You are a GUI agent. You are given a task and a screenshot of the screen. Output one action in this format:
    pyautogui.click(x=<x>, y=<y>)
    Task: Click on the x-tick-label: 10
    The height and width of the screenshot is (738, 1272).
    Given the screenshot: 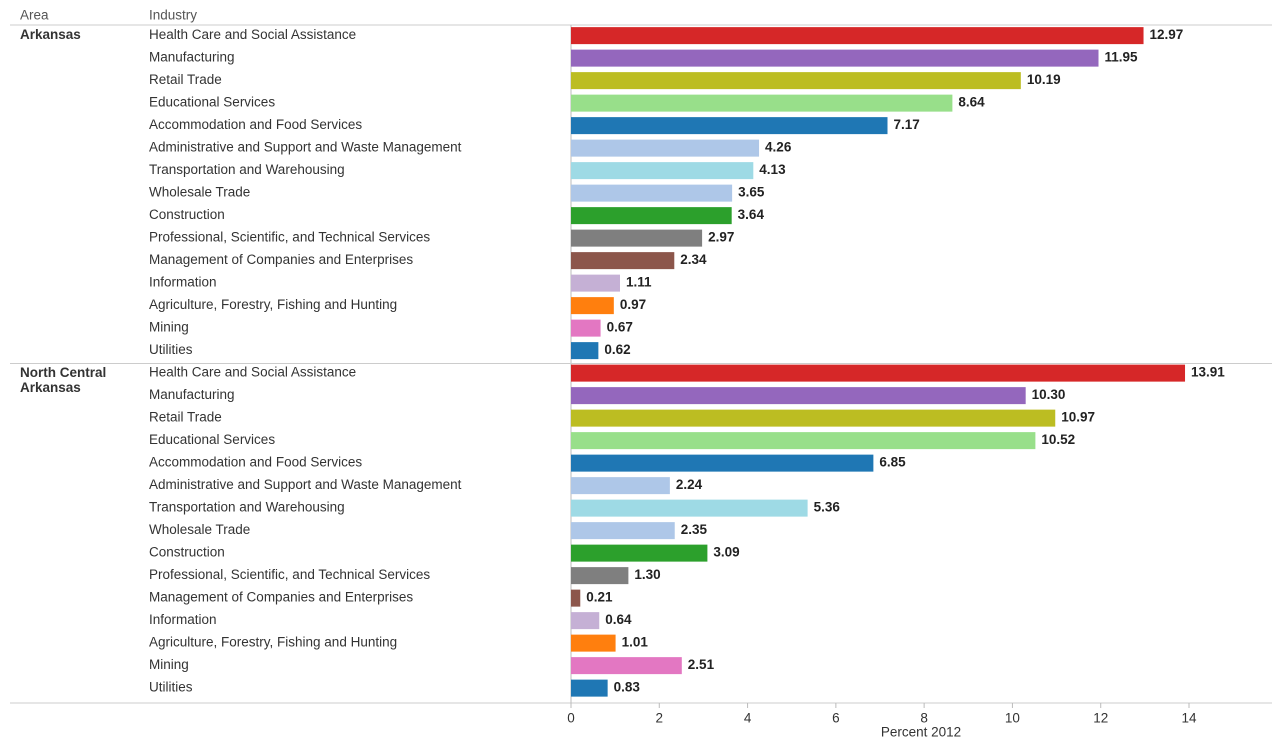 What is the action you would take?
    pyautogui.click(x=1012, y=718)
    